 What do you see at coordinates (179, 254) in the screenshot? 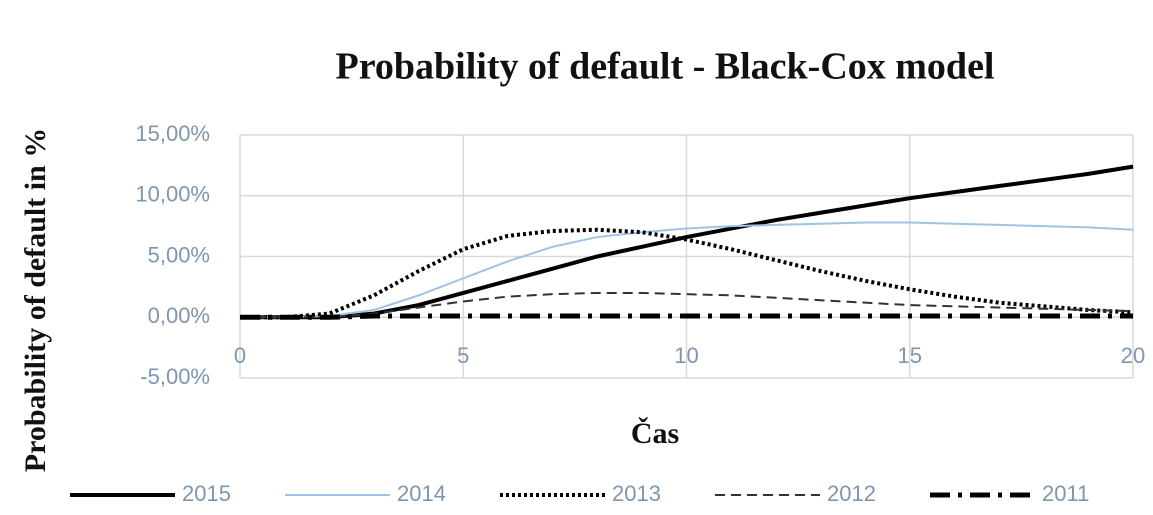
I see `y-tick-label: 5,00%` at bounding box center [179, 254].